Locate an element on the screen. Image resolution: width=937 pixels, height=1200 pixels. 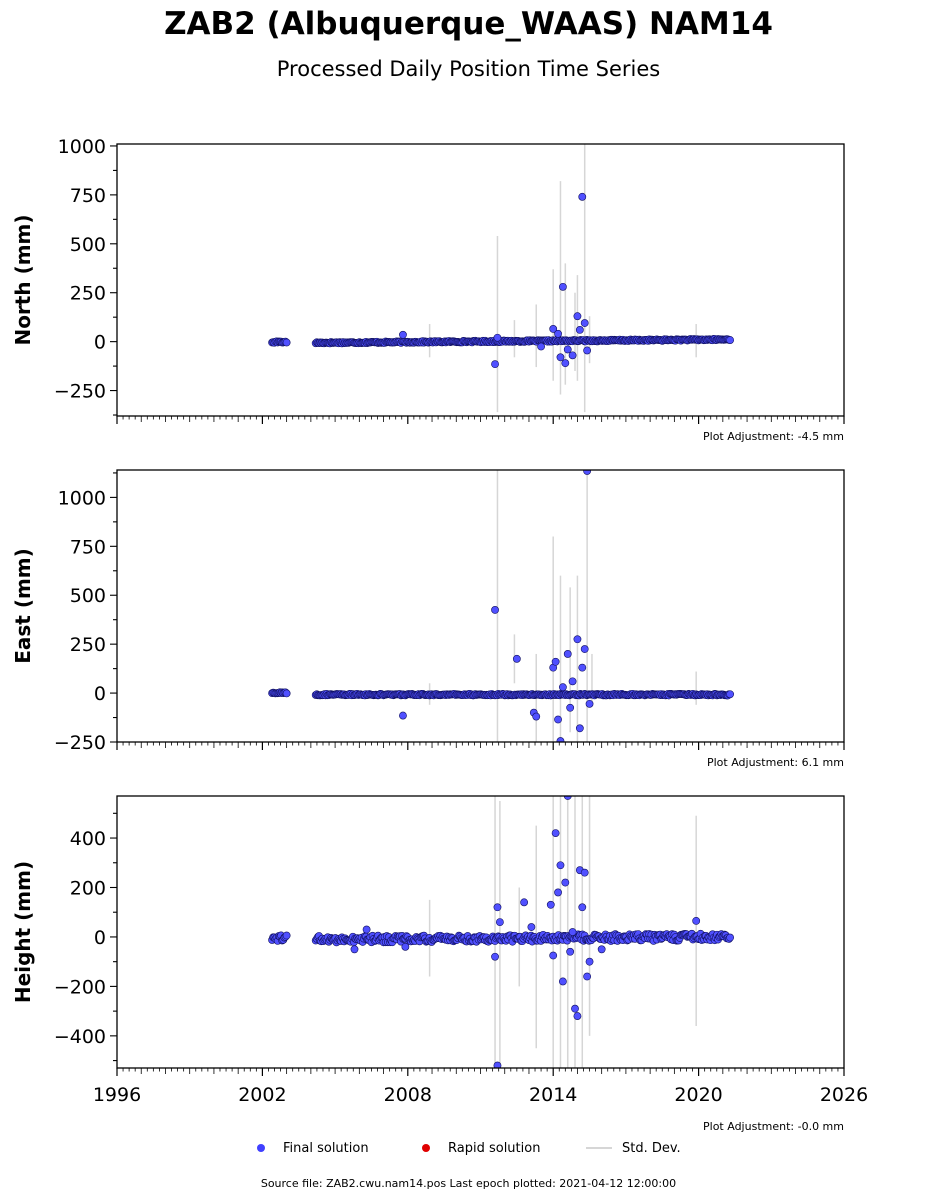
legend-rapid: Rapid solution is located at coordinates (481, 1148).